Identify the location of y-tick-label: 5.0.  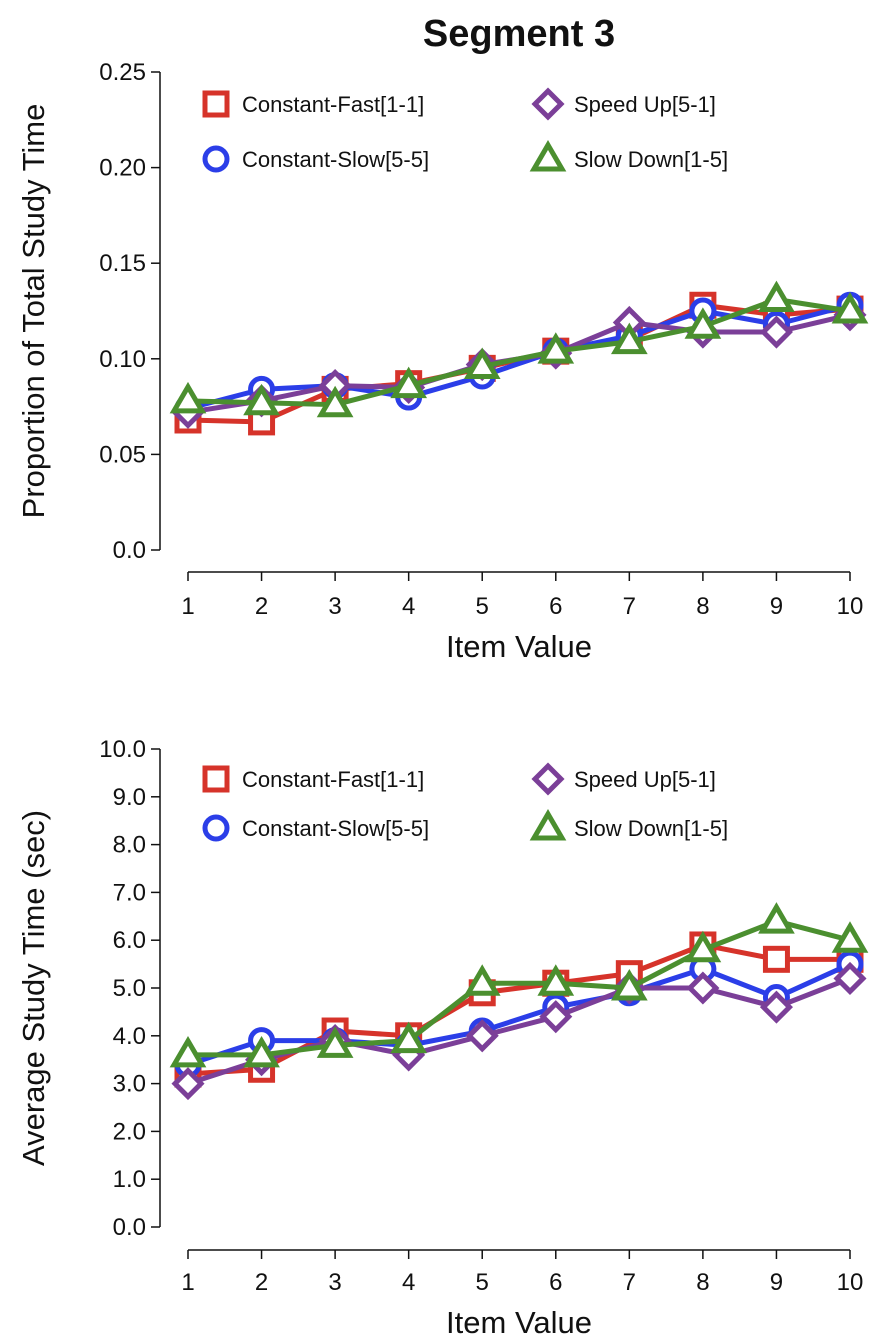
(129, 988).